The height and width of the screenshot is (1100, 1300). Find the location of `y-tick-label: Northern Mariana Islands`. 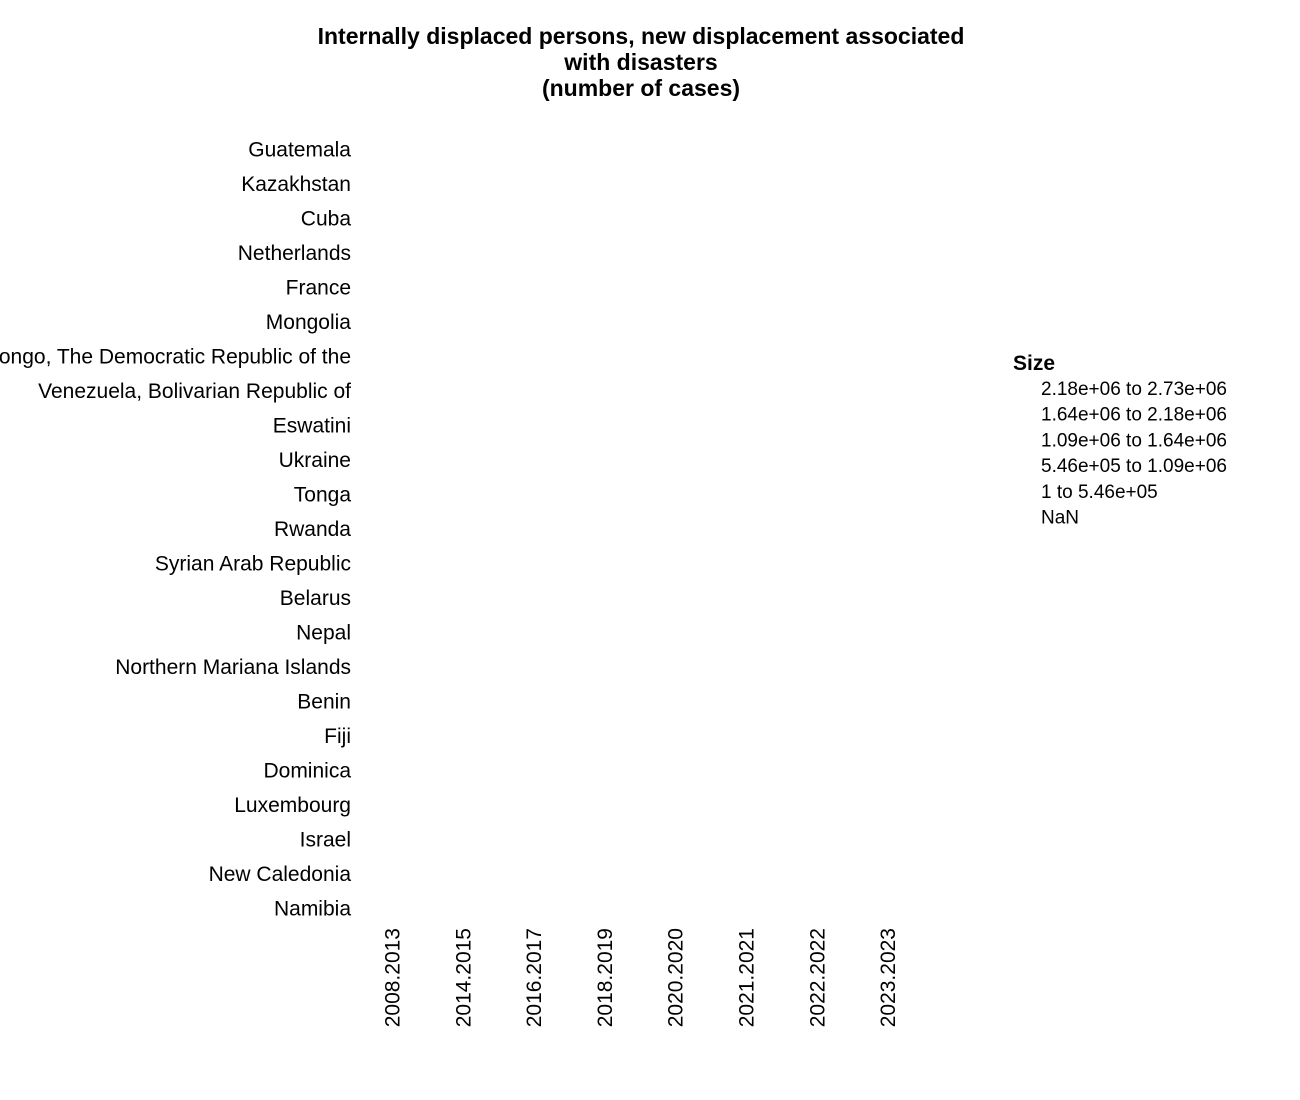

y-tick-label: Northern Mariana Islands is located at coordinates (233, 667).